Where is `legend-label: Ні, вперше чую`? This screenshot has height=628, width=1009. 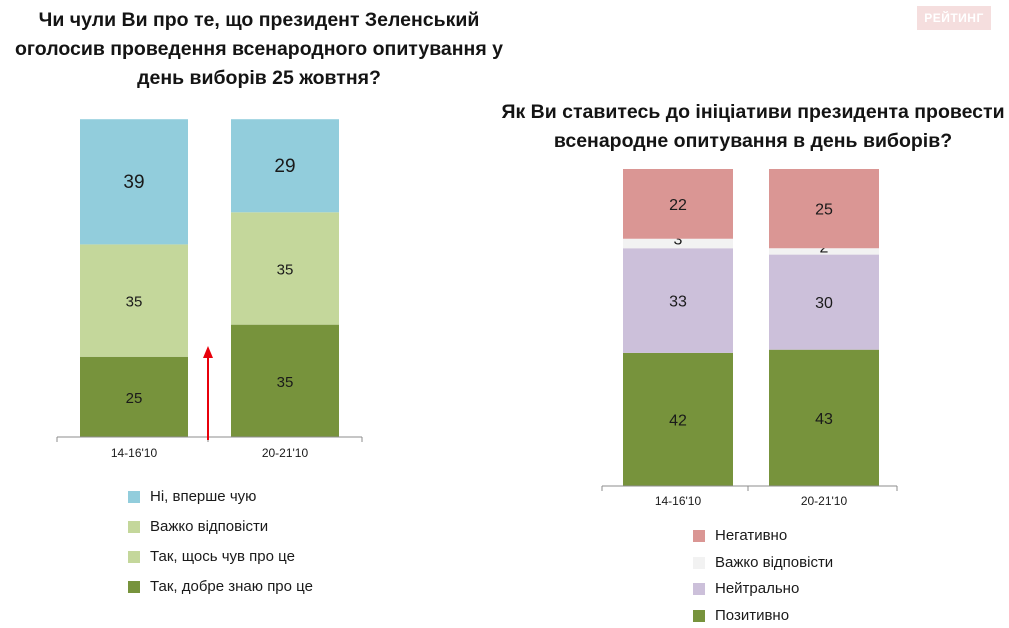
legend-label: Ні, вперше чую is located at coordinates (203, 496).